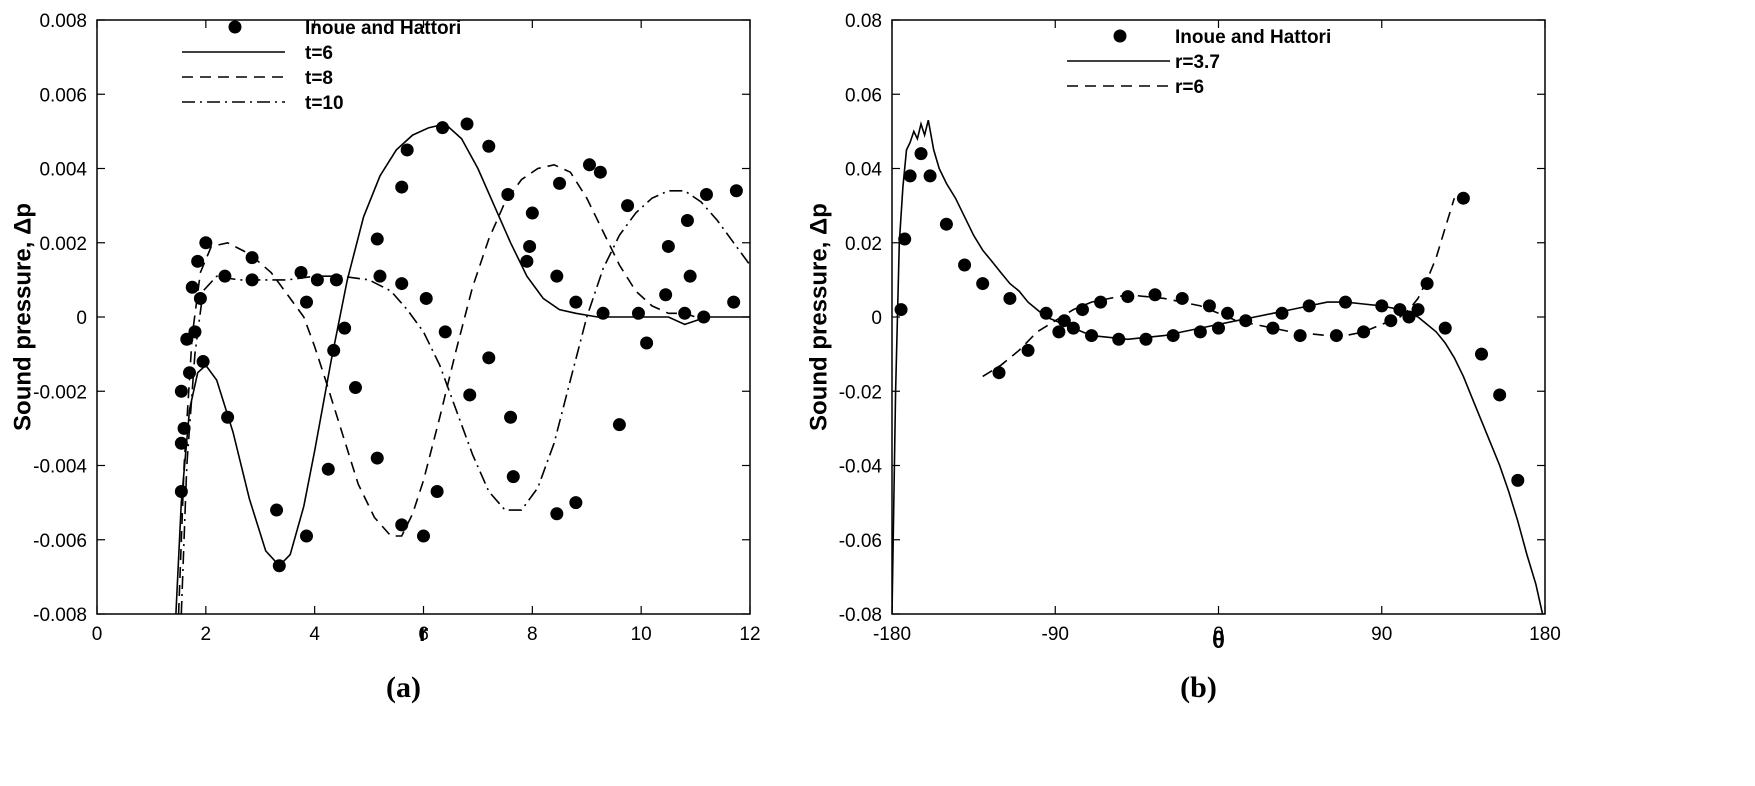  Describe the element at coordinates (641, 634) in the screenshot. I see `x-tick-label: 10` at that location.